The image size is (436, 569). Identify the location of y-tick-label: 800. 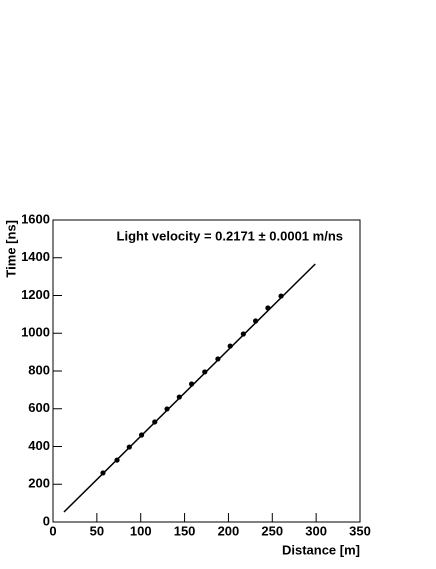
(39, 369).